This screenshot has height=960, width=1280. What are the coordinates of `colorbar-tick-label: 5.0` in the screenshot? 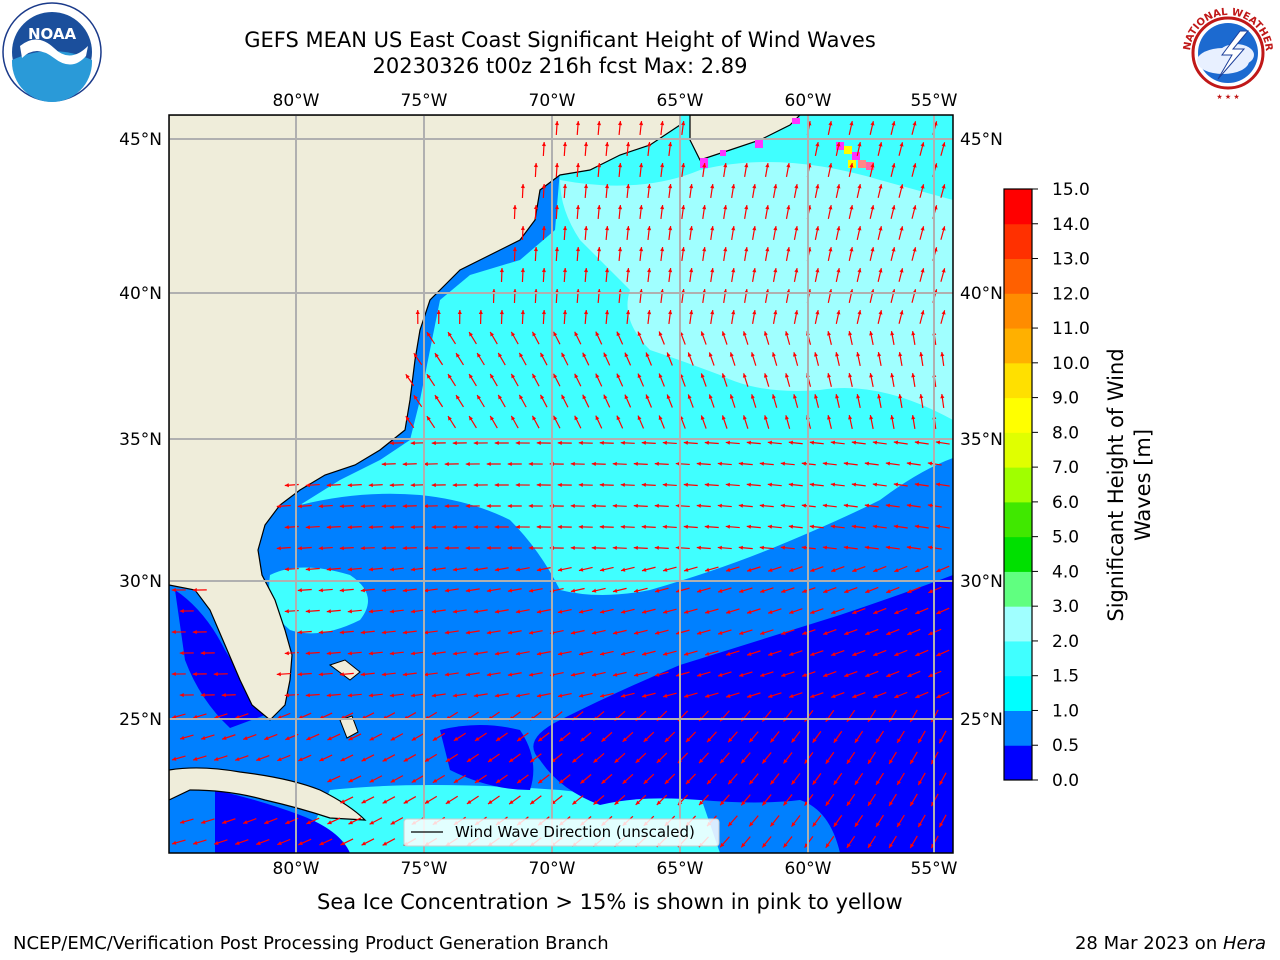 It's located at (1065, 538).